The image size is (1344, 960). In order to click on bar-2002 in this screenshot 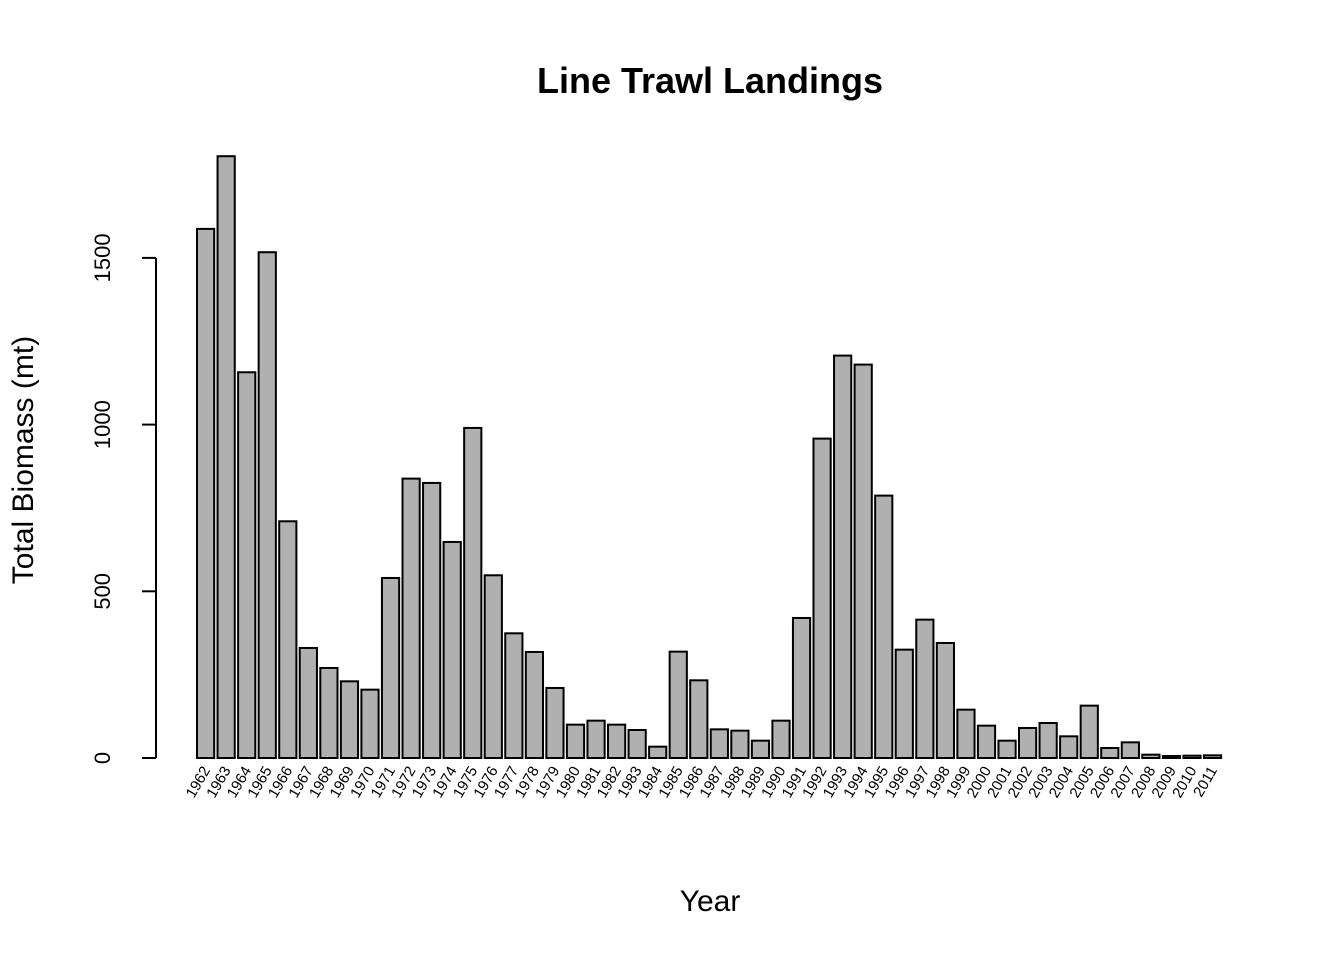, I will do `click(1028, 743)`.